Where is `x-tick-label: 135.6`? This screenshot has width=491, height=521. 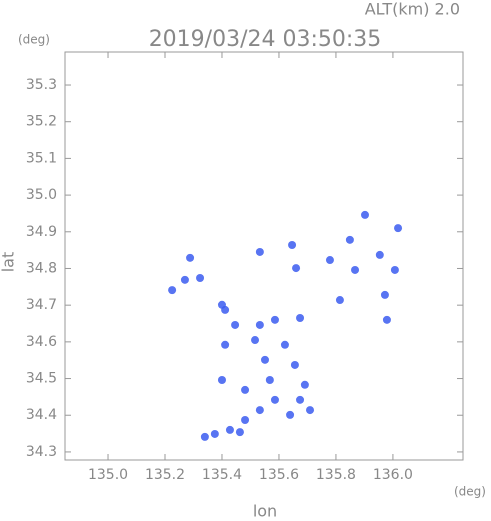
x-tick-label: 135.6 is located at coordinates (279, 475).